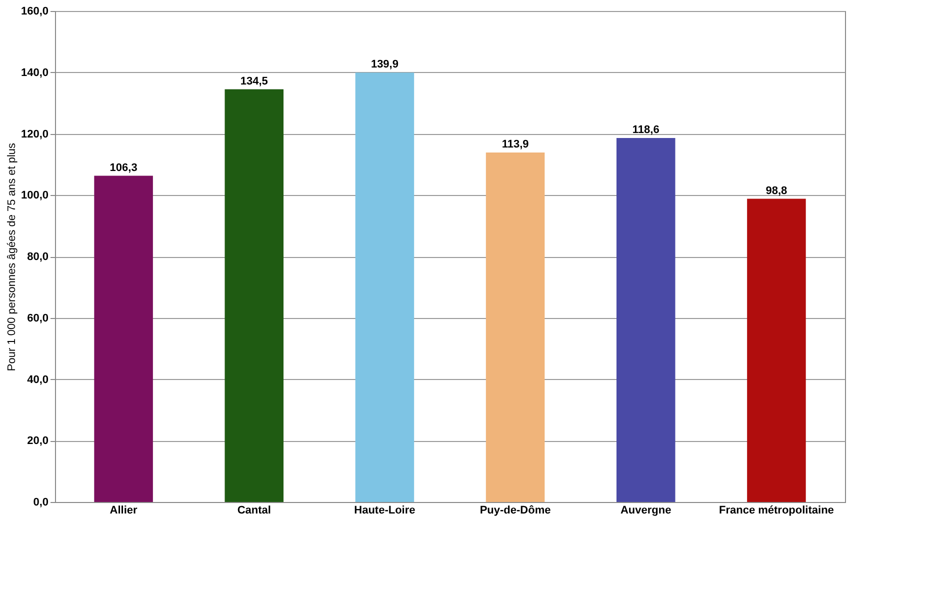  Describe the element at coordinates (124, 168) in the screenshot. I see `data-label: 106,3` at that location.